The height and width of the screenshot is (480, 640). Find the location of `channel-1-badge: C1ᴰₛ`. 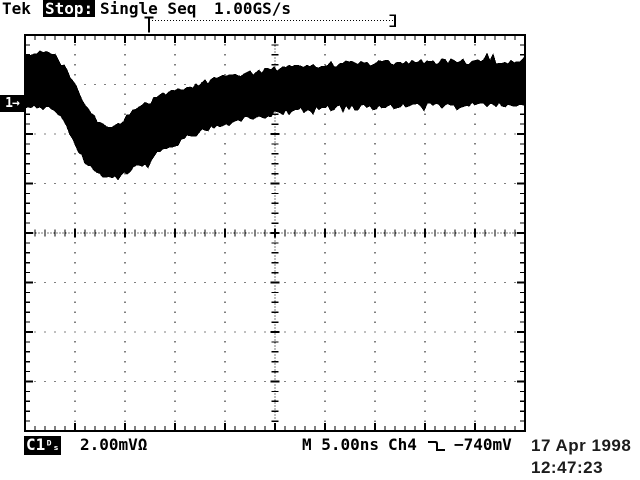

channel-1-badge: C1ᴰₛ is located at coordinates (42, 445).